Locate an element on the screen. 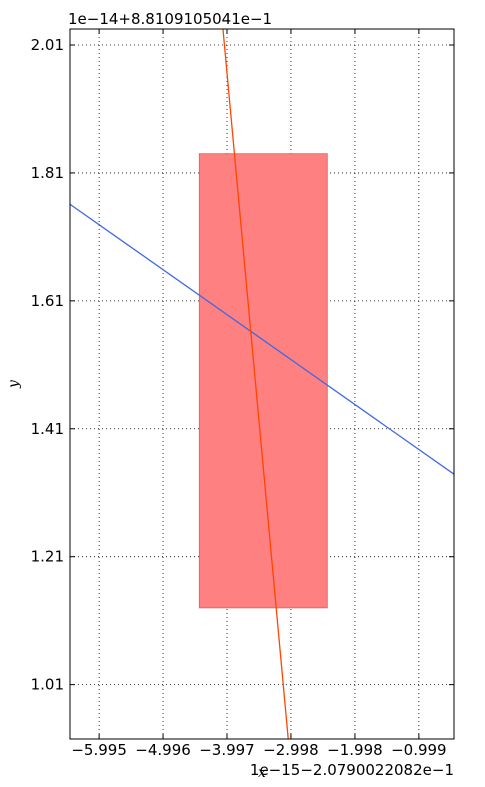  y-tick-labels: 1.01 1.21 1.41 1.61 1.81 2.01 is located at coordinates (47, 365).